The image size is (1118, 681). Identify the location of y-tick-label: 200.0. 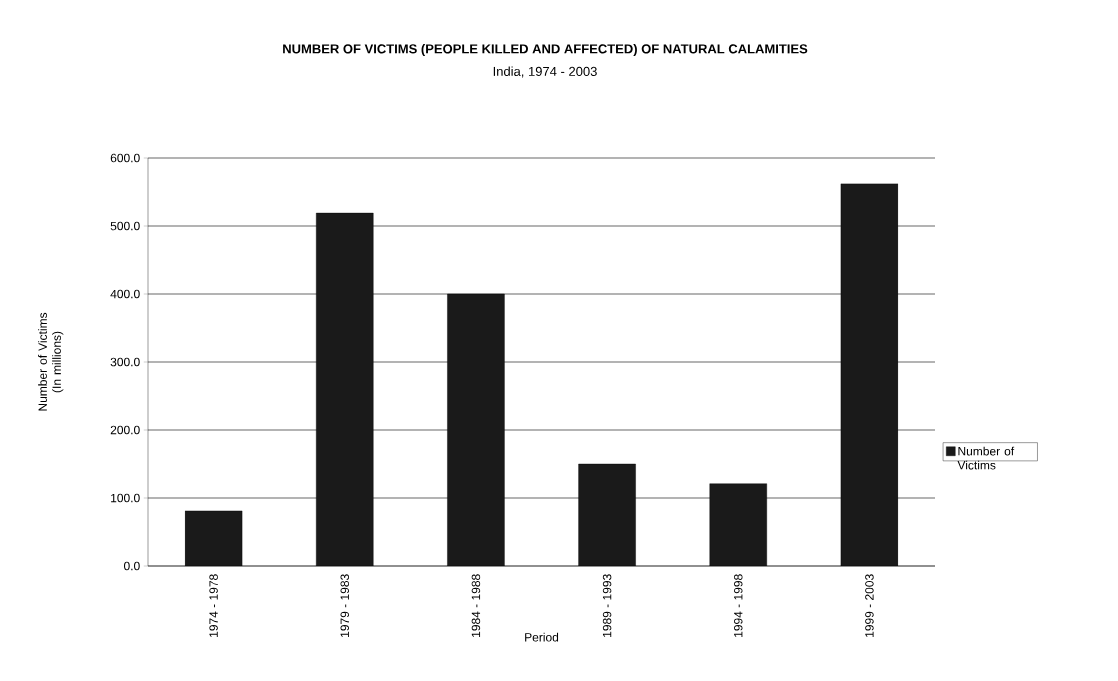
(125, 430).